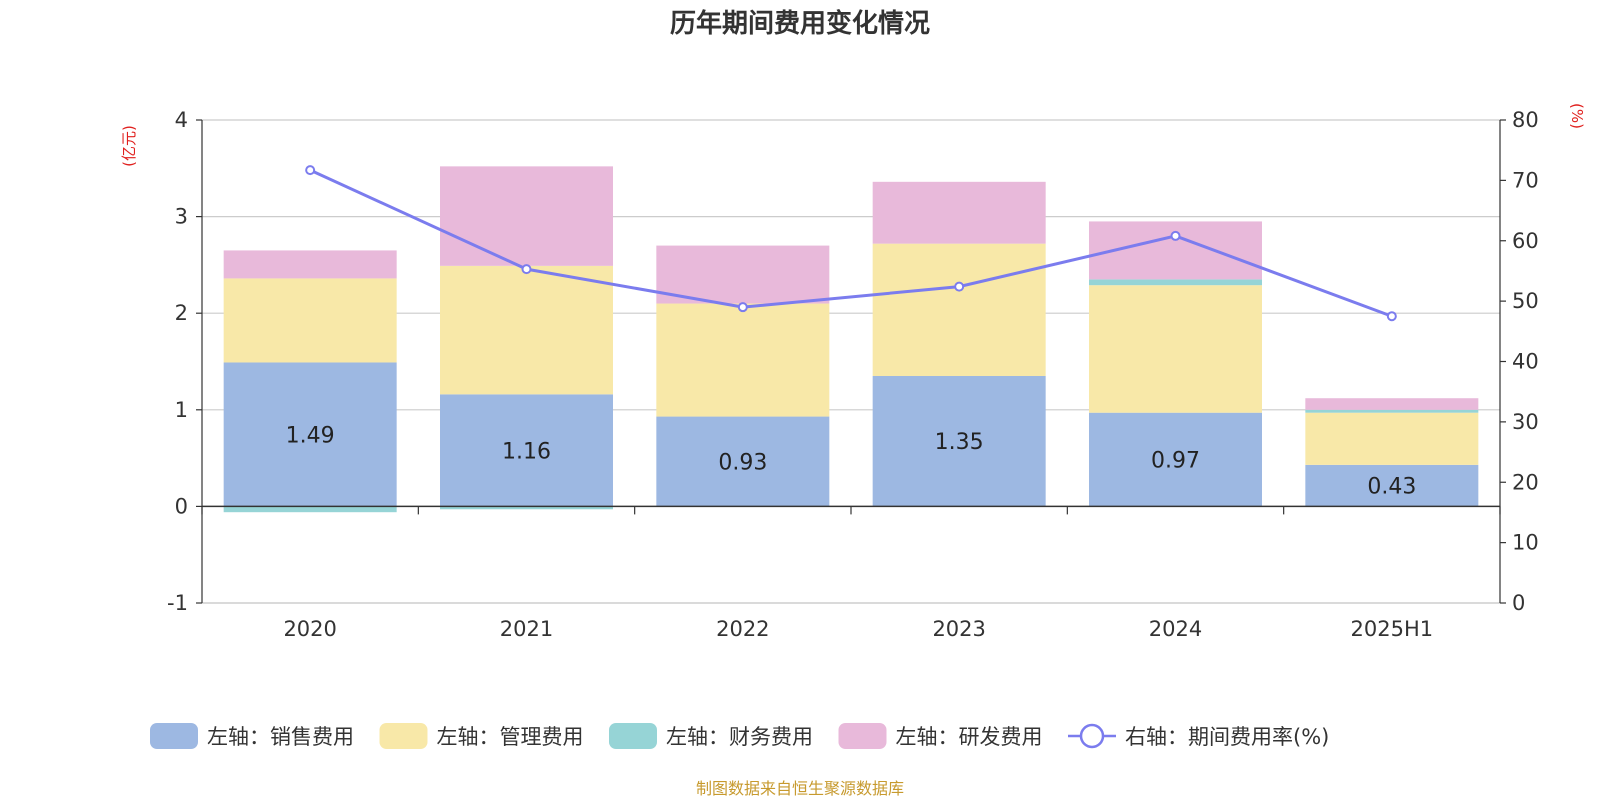 The height and width of the screenshot is (800, 1600). I want to click on data-labels: 1.49 1.16 0.93 1.35 0.97 0.43, so click(851, 461).